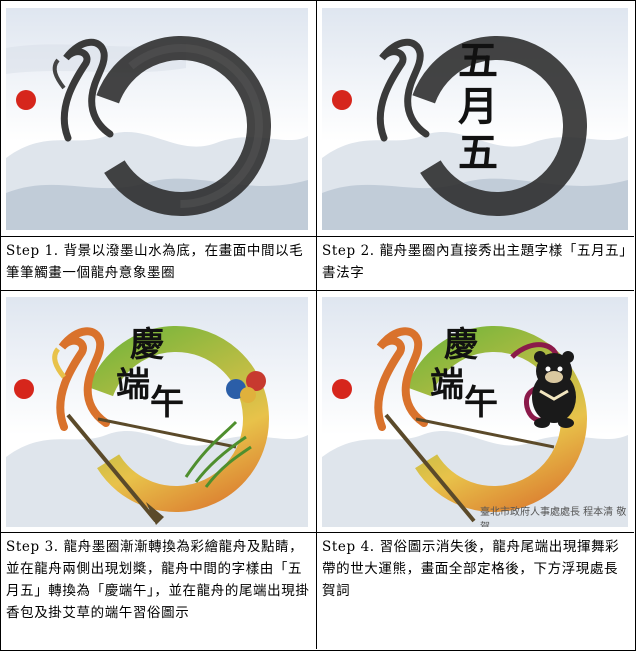 This screenshot has height=651, width=636. I want to click on signature-text: 臺北市政府人事處處長 程本清 敬賀, so click(553, 517).